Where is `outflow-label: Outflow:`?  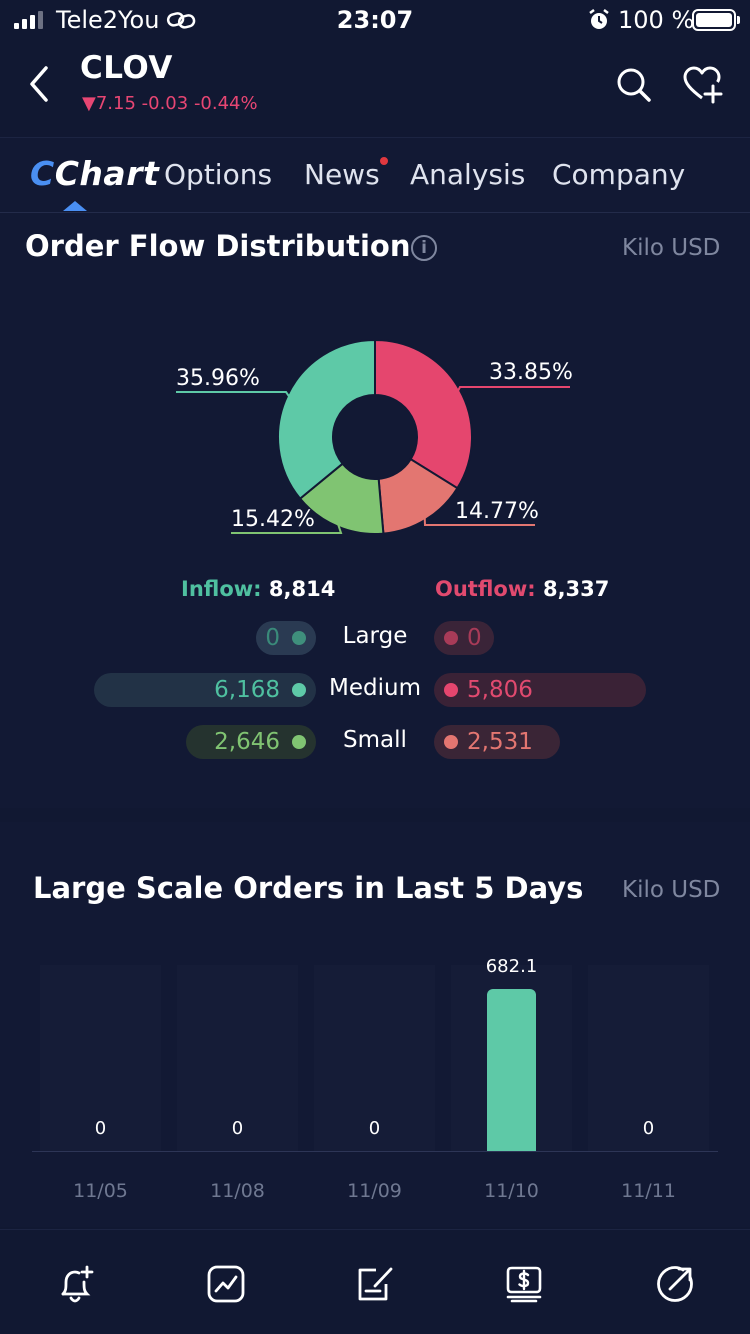
outflow-label: Outflow: is located at coordinates (485, 589).